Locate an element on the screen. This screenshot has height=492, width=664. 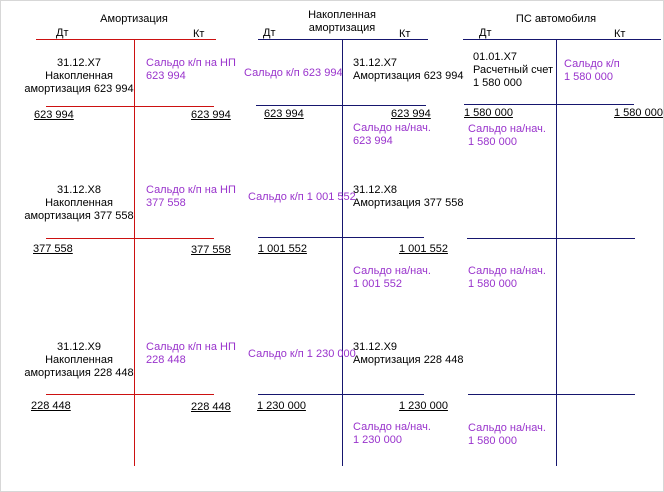
debit-total: 1 230 000 is located at coordinates (281, 406).